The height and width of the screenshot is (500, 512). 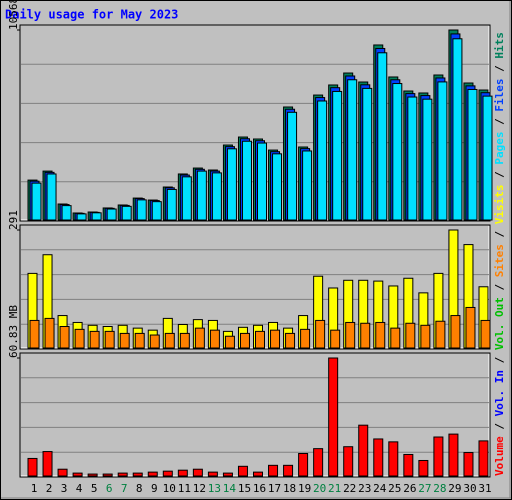 What do you see at coordinates (199, 488) in the screenshot?
I see `x-tick-label: 12` at bounding box center [199, 488].